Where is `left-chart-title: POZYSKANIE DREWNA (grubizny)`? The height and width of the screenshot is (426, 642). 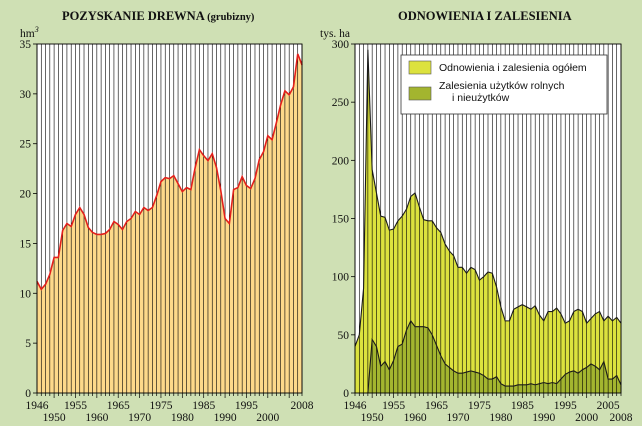 left-chart-title: POZYSKANIE DREWNA (grubizny) is located at coordinates (158, 16).